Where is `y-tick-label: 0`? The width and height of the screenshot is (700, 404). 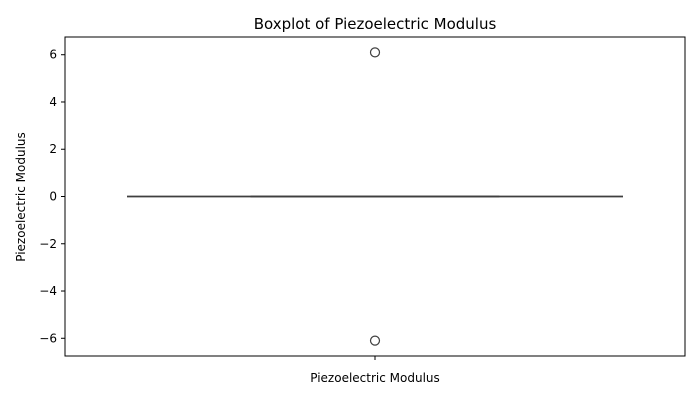
y-tick-label: 0 is located at coordinates (53, 197).